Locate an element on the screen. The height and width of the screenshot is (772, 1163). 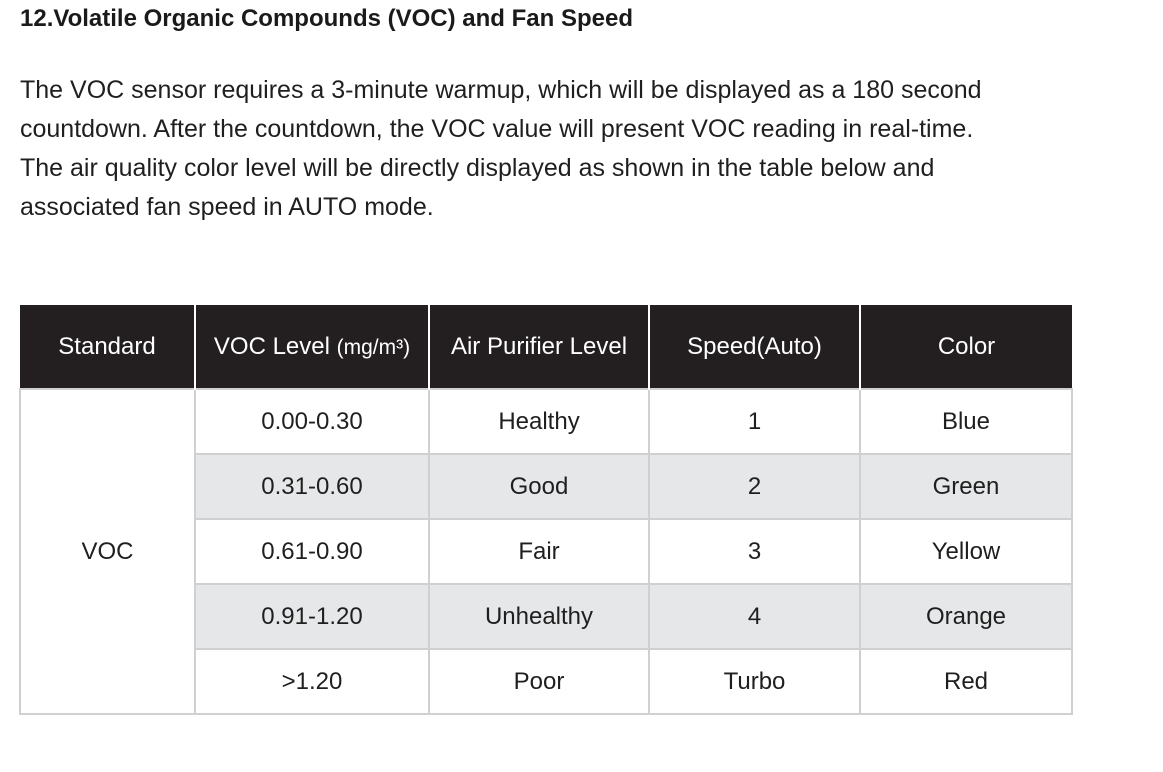
speed-cell: 4 is located at coordinates (754, 616).